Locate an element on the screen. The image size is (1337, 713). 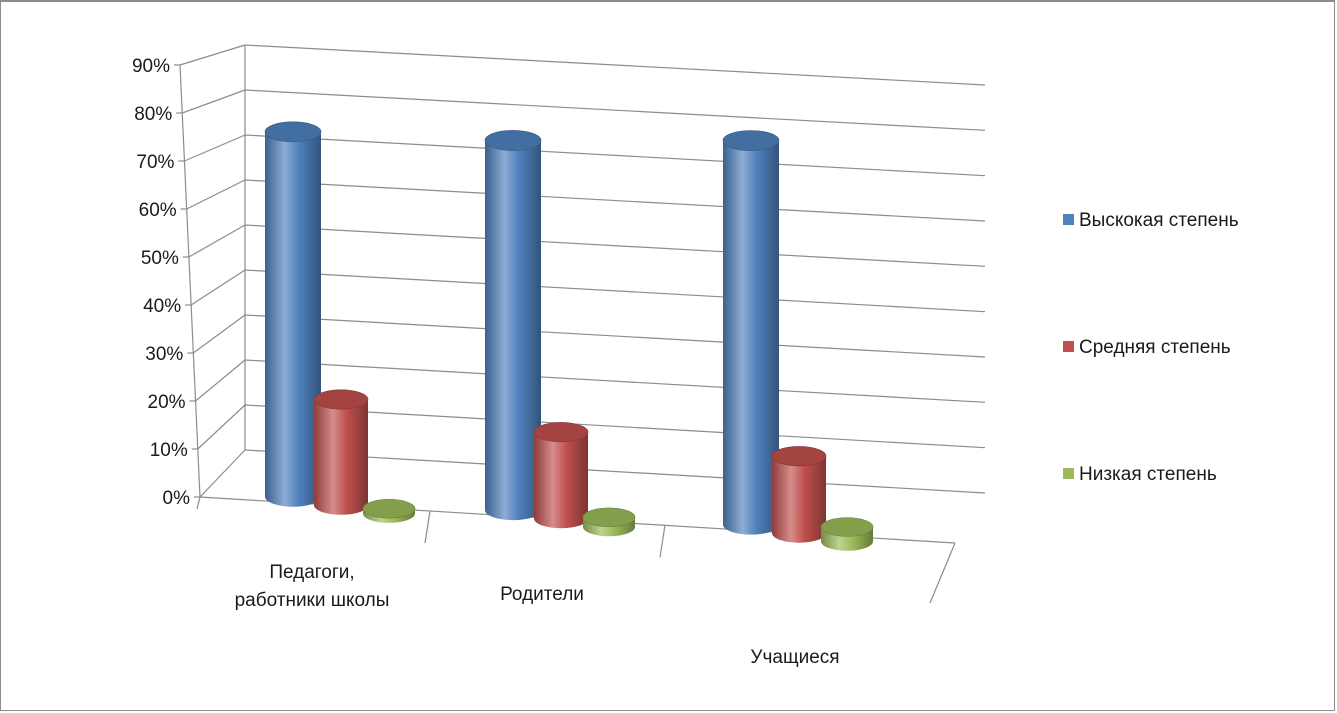
legend-item: Средняя степень is located at coordinates (1147, 347).